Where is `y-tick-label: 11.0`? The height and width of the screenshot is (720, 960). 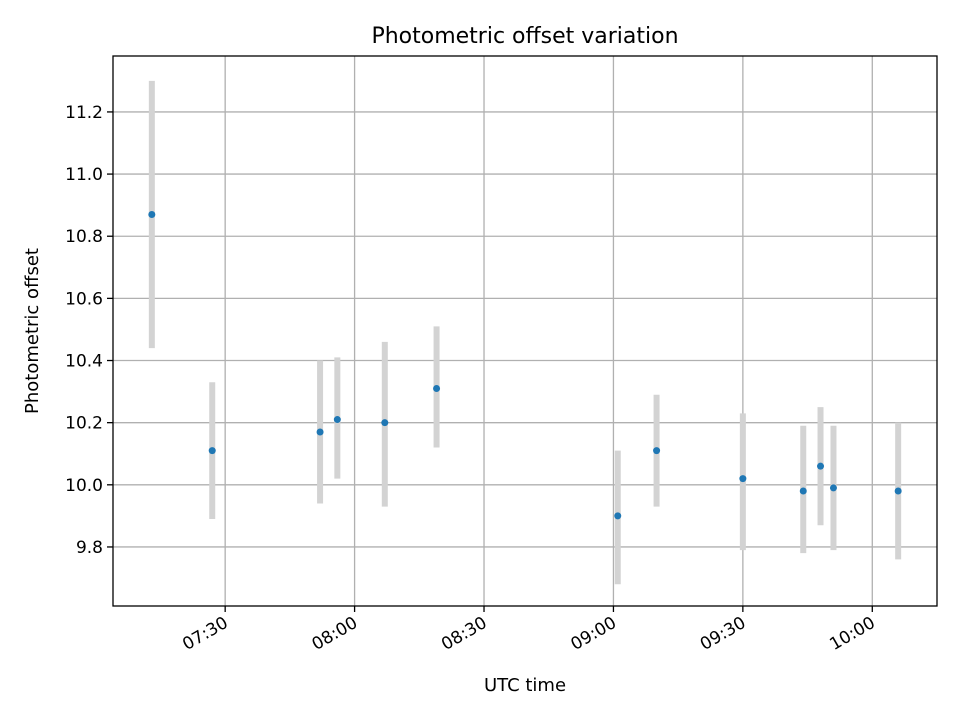
y-tick-label: 11.0 is located at coordinates (84, 175).